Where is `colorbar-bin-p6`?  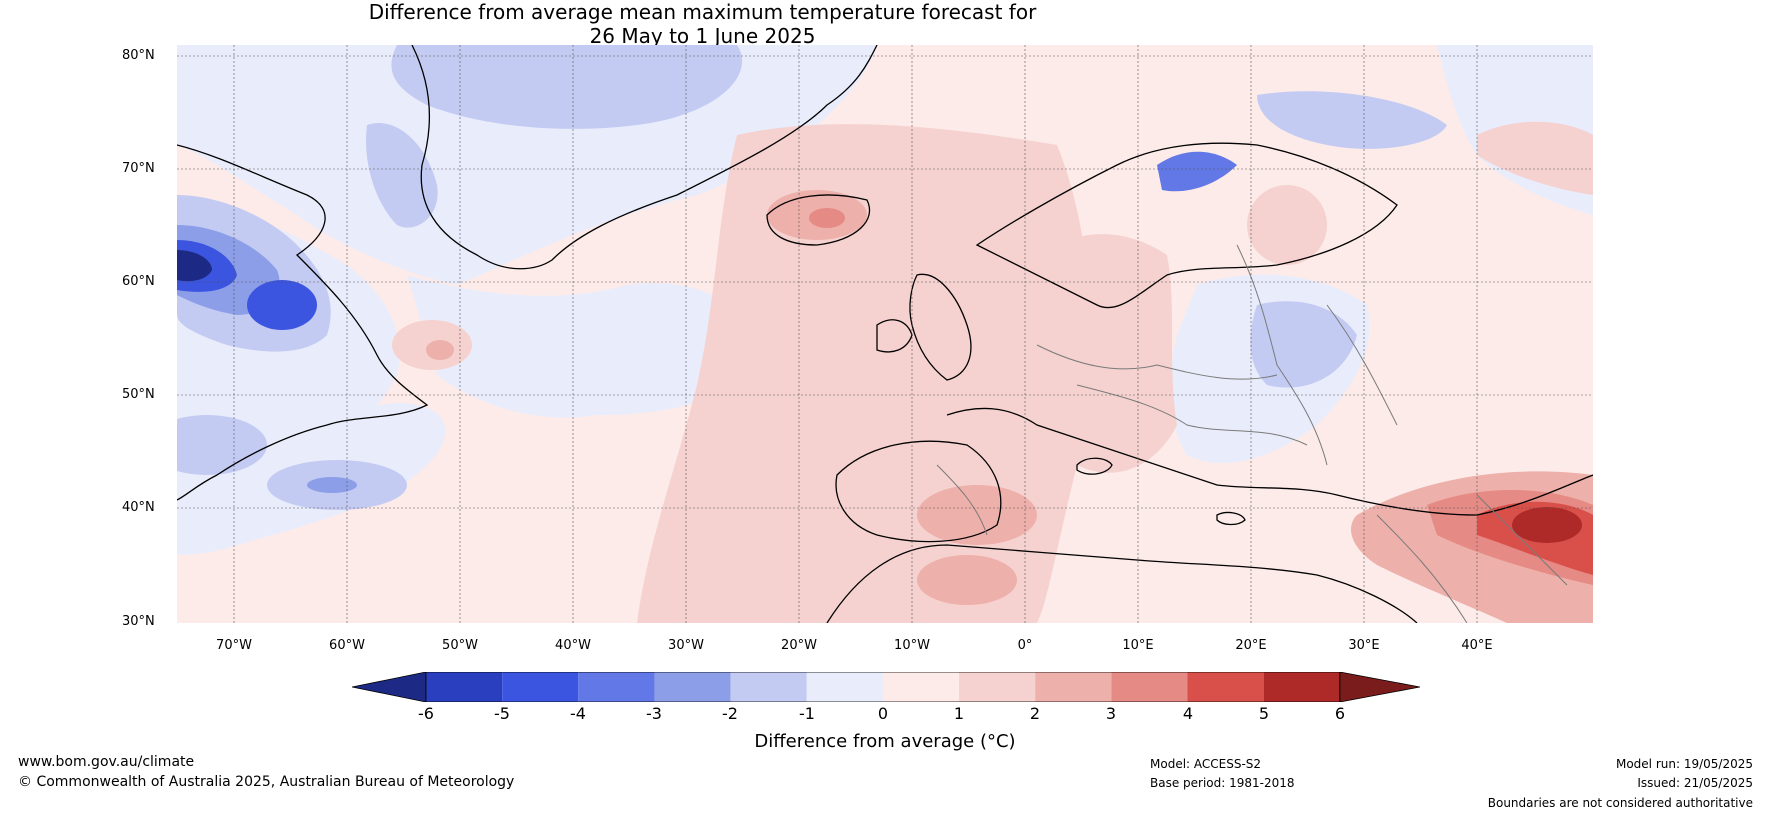
colorbar-bin-p6 is located at coordinates (1301, 687).